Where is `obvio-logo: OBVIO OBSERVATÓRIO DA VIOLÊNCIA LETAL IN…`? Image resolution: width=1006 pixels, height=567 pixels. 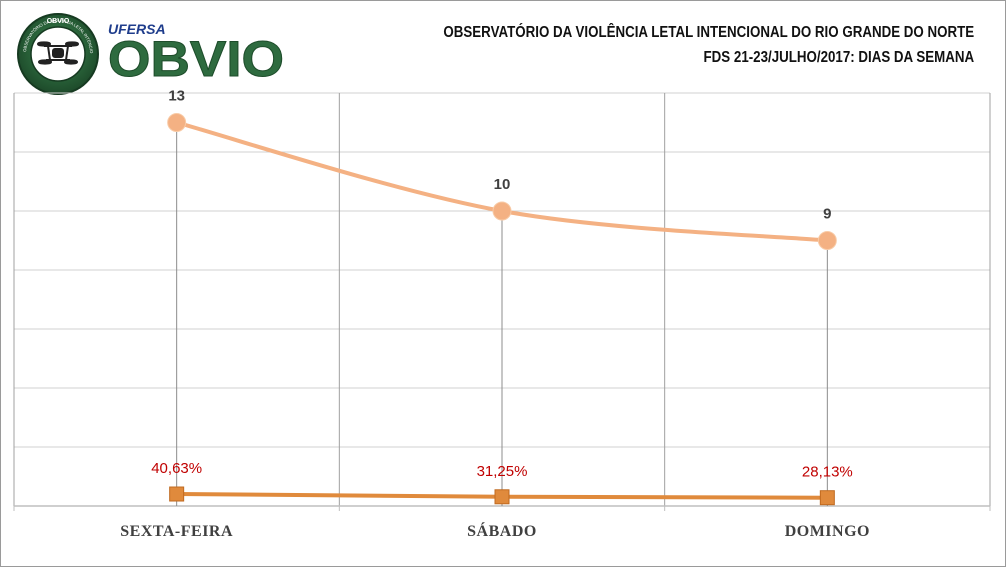
obvio-logo: OBVIO OBSERVATÓRIO DA VIOLÊNCIA LETAL IN… is located at coordinates (149, 52).